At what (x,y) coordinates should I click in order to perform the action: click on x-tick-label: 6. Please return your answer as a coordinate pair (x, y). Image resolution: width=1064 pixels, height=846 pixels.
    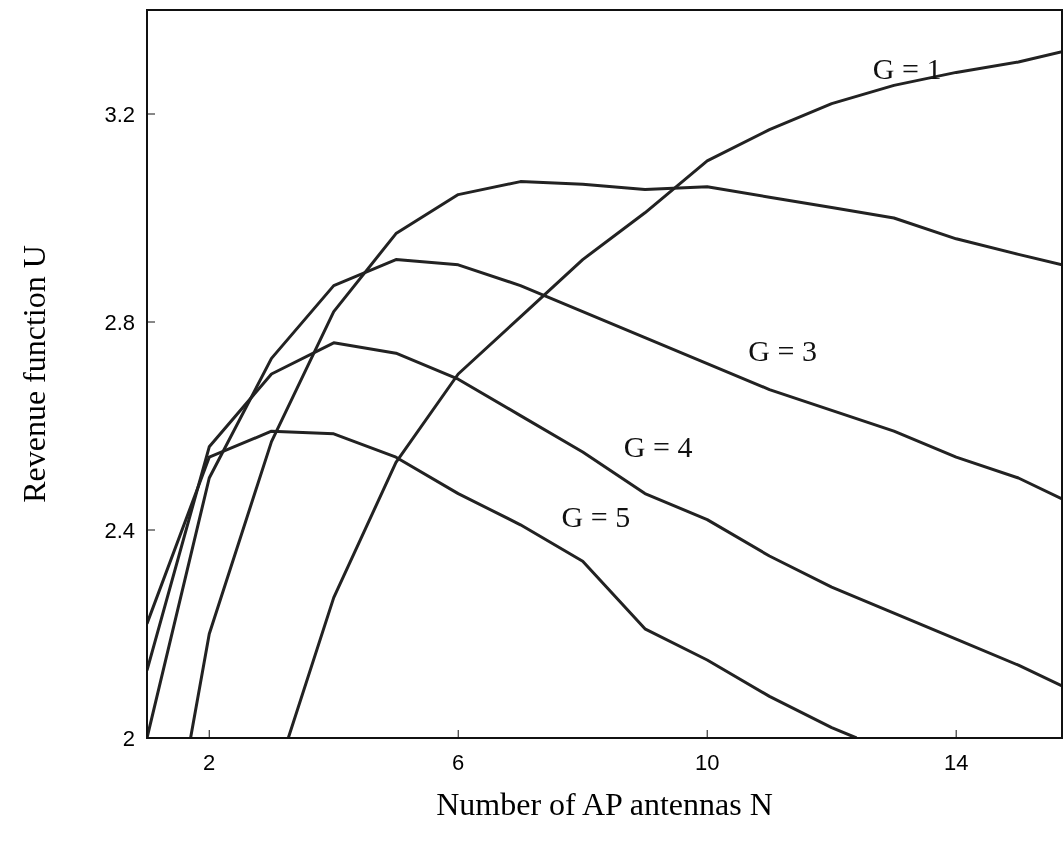
    Looking at the image, I should click on (458, 762).